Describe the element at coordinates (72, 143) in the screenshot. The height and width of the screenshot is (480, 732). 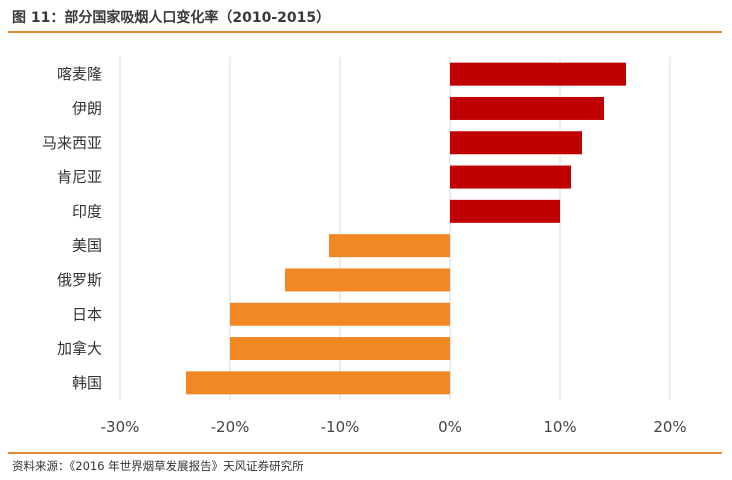
I see `category-label: 马来西亚` at that location.